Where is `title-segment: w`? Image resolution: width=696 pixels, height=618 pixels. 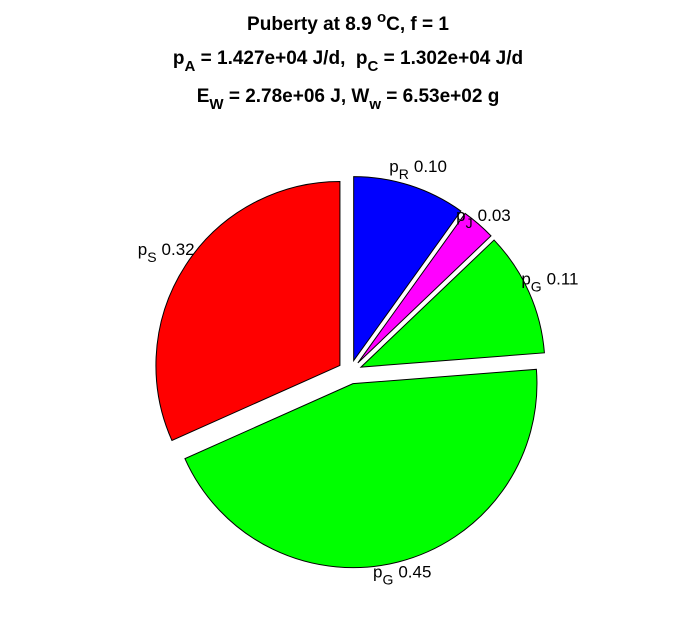 title-segment: w is located at coordinates (374, 104).